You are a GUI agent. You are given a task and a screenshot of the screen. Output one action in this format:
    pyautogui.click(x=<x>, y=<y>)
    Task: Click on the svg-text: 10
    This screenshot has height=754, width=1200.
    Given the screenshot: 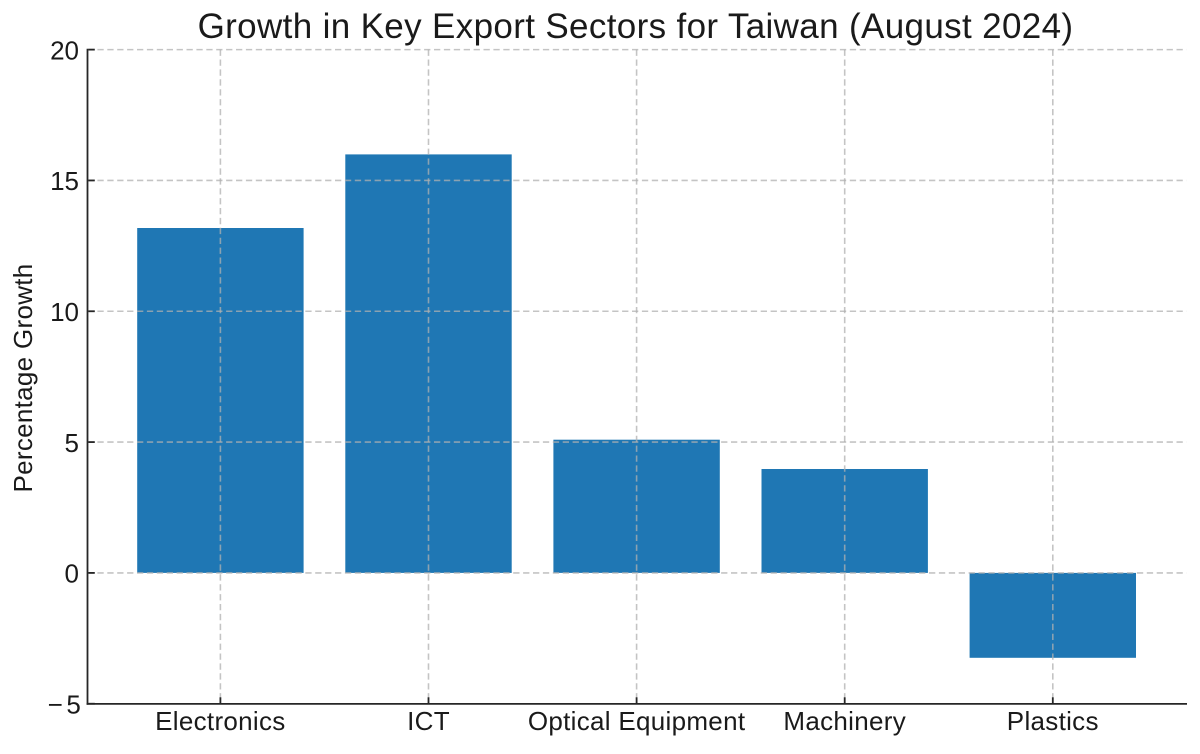 What is the action you would take?
    pyautogui.click(x=64, y=312)
    